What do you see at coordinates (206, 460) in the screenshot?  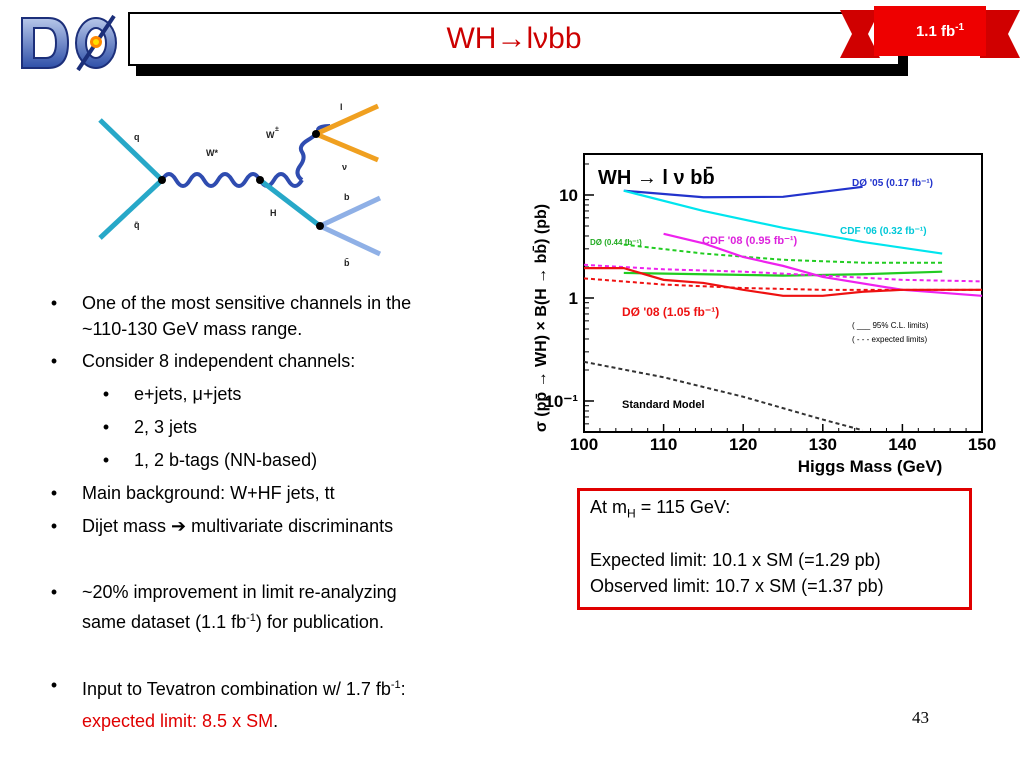 I see `sub-bullet-btags: • 1, 2 b-tags (NN-based)` at bounding box center [206, 460].